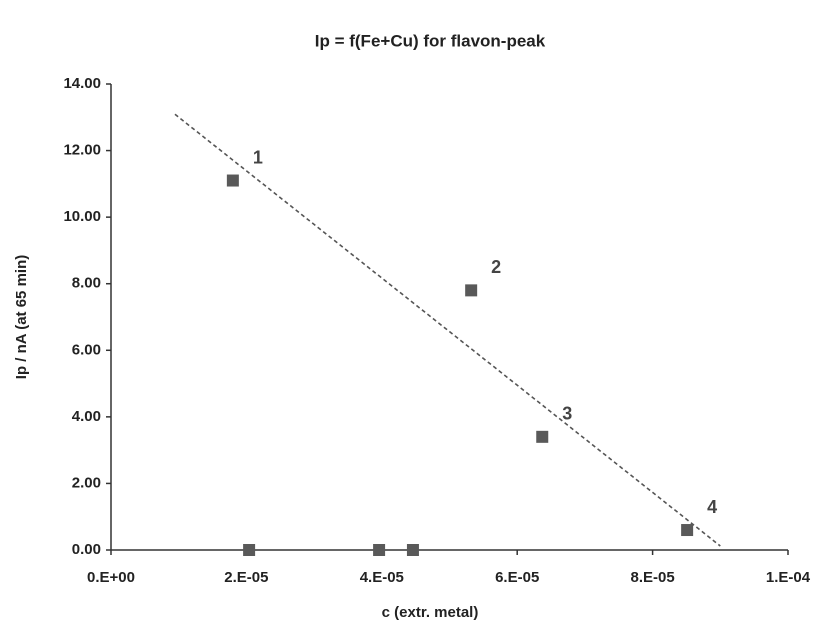 This screenshot has width=820, height=625. What do you see at coordinates (517, 577) in the screenshot?
I see `x-tick-label: 6.E-05` at bounding box center [517, 577].